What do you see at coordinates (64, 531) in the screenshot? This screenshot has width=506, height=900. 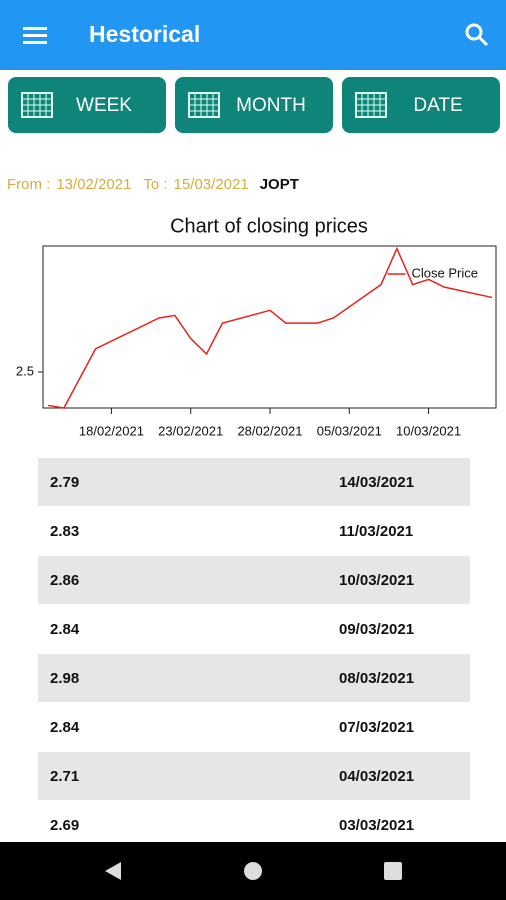 I see `price-cell: 2.83` at bounding box center [64, 531].